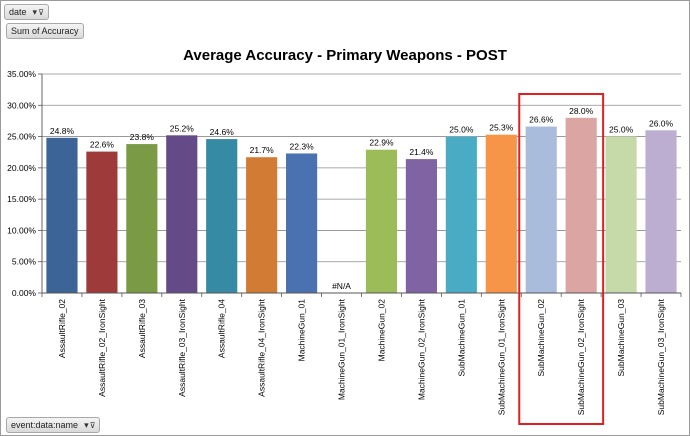 Image resolution: width=690 pixels, height=436 pixels. I want to click on data-label: 22.6%, so click(102, 145).